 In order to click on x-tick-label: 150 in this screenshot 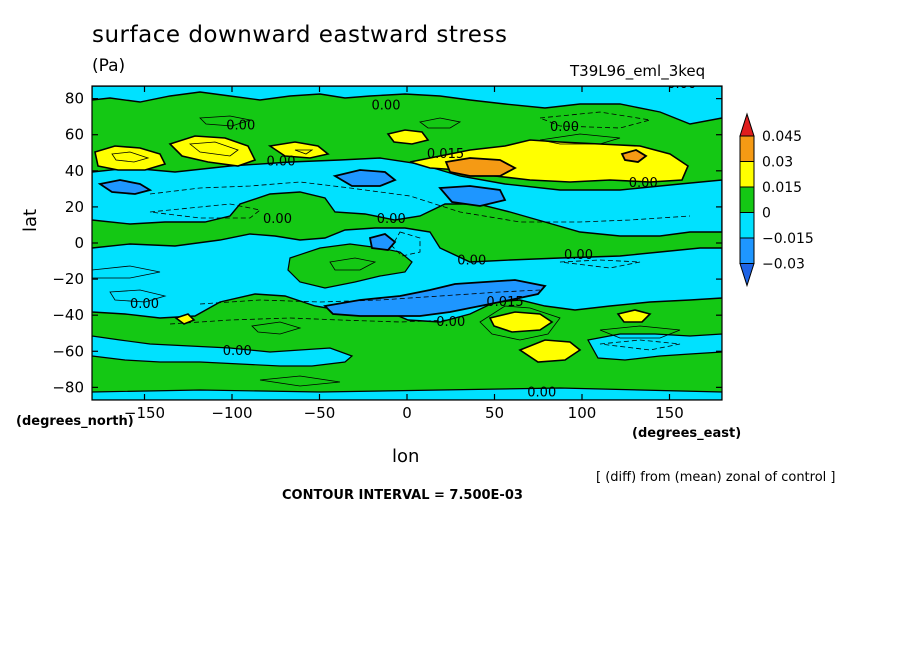, I will do `click(669, 413)`.